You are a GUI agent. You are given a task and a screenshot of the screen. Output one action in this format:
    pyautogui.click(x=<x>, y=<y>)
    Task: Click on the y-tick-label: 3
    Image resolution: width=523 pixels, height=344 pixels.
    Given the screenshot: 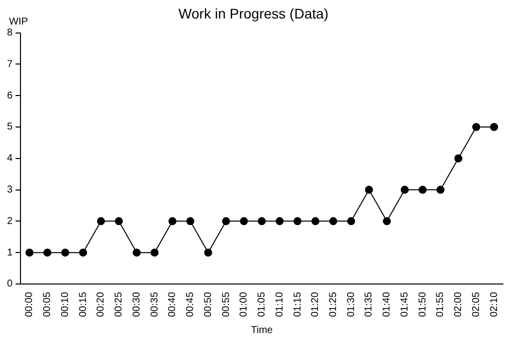 What is the action you would take?
    pyautogui.click(x=10, y=190)
    